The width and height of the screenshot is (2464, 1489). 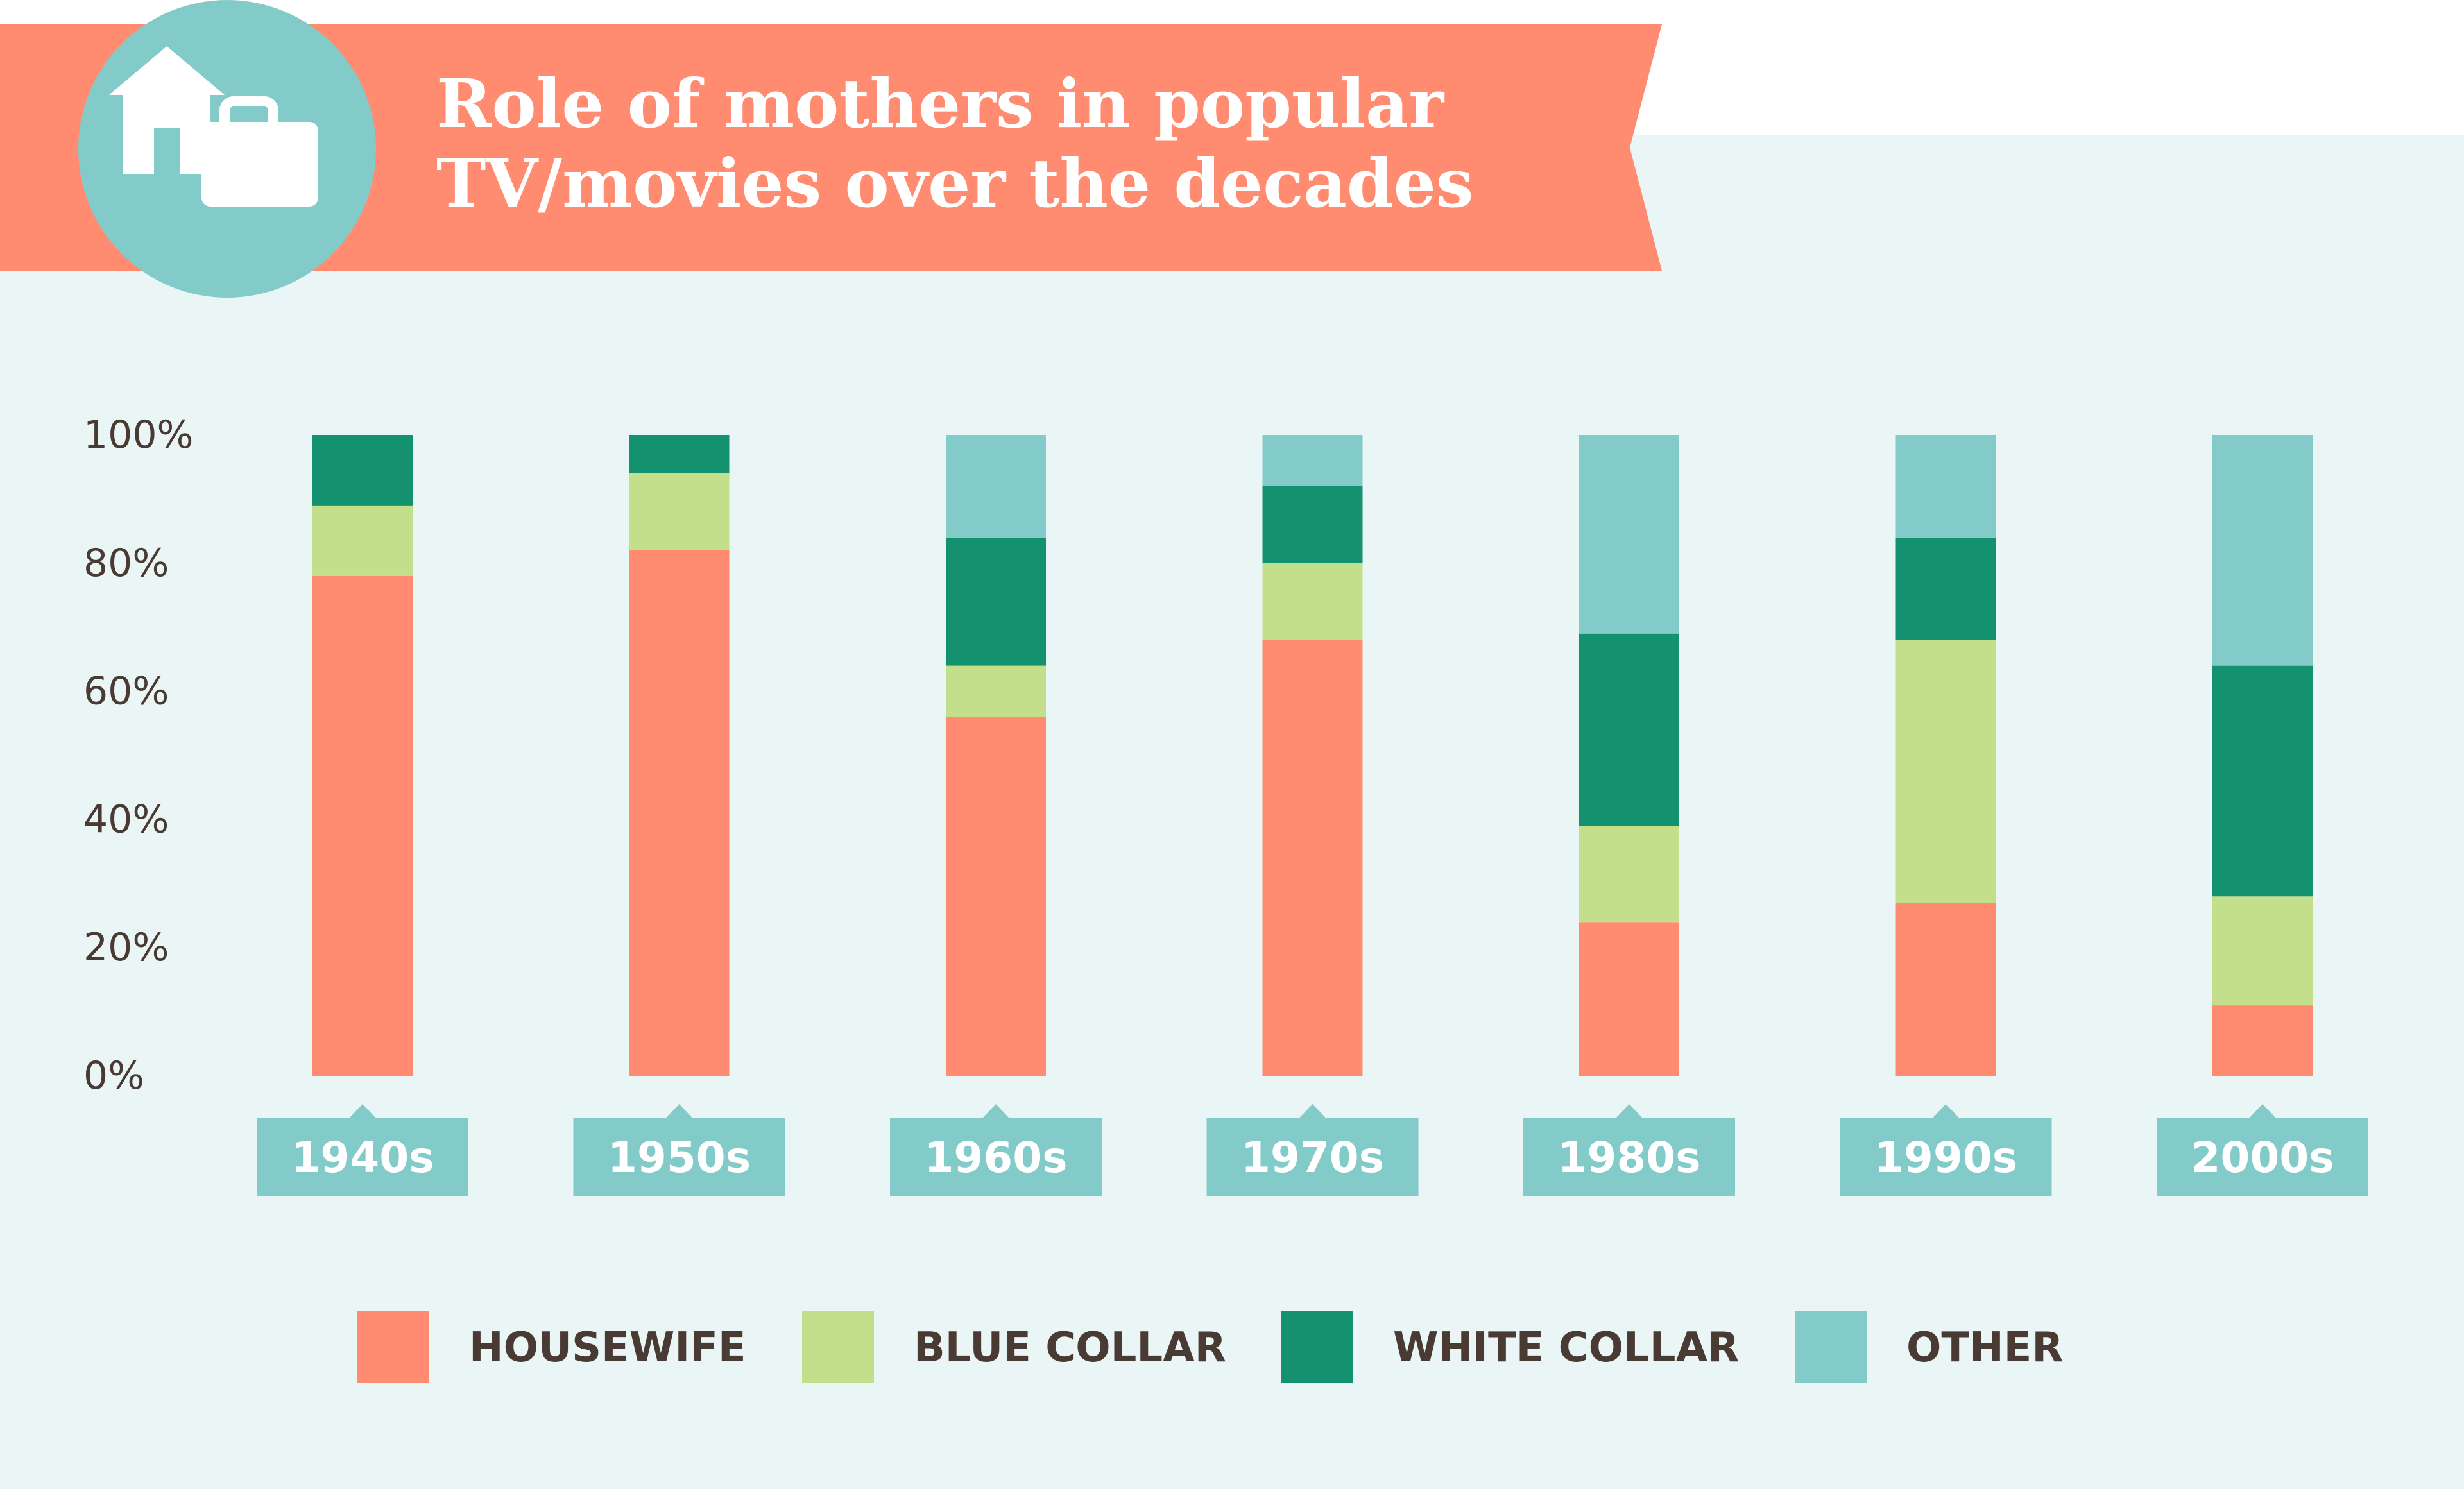 What do you see at coordinates (139, 755) in the screenshot?
I see `y-axis: 0% 20% 40% 60% 80% 100%` at bounding box center [139, 755].